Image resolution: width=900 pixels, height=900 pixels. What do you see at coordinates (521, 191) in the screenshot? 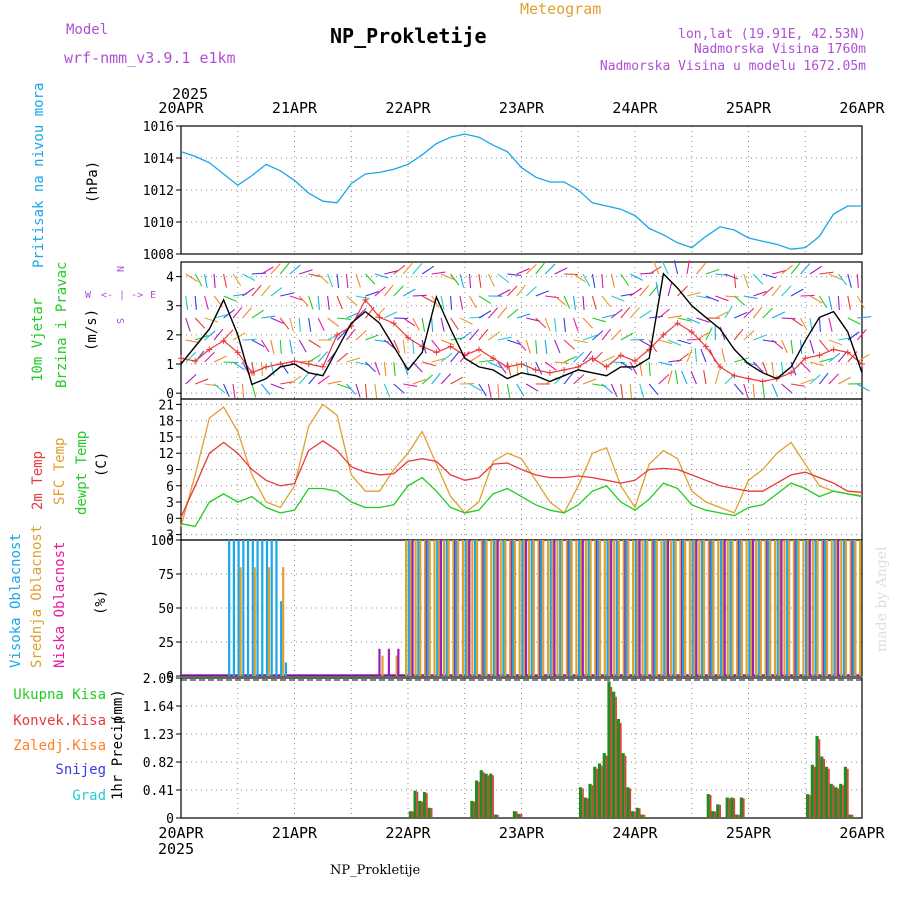
I see `pressure-line` at bounding box center [521, 191].